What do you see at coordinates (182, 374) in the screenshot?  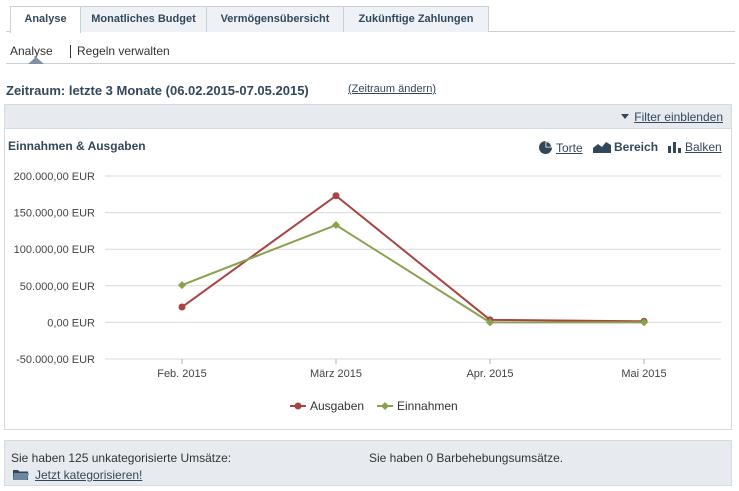 I see `x-tick-label: Feb. 2015` at bounding box center [182, 374].